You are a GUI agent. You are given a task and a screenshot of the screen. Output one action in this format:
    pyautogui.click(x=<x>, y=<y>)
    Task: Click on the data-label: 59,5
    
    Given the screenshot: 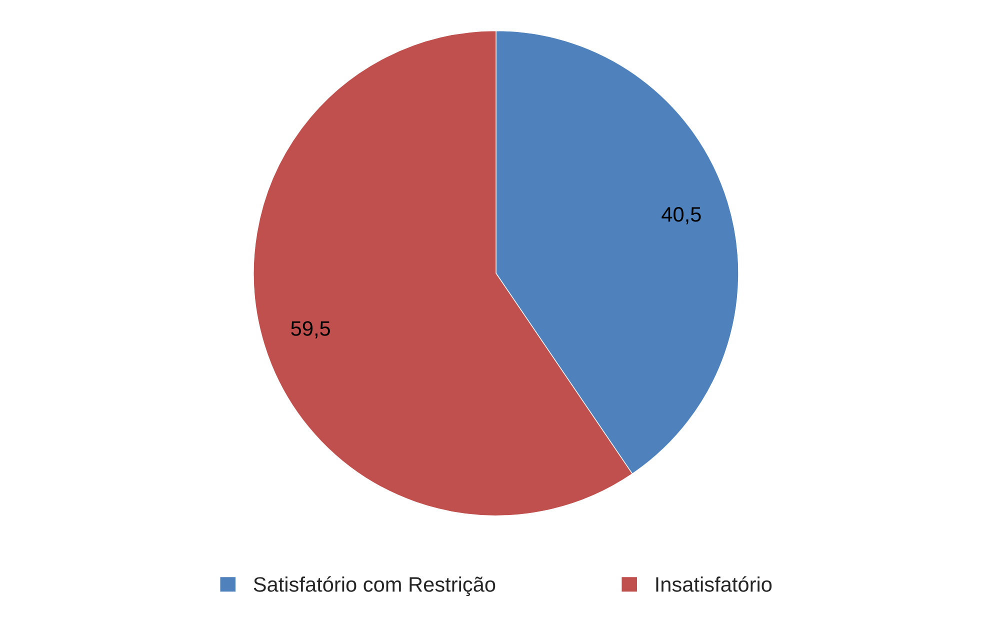 What is the action you would take?
    pyautogui.click(x=310, y=329)
    